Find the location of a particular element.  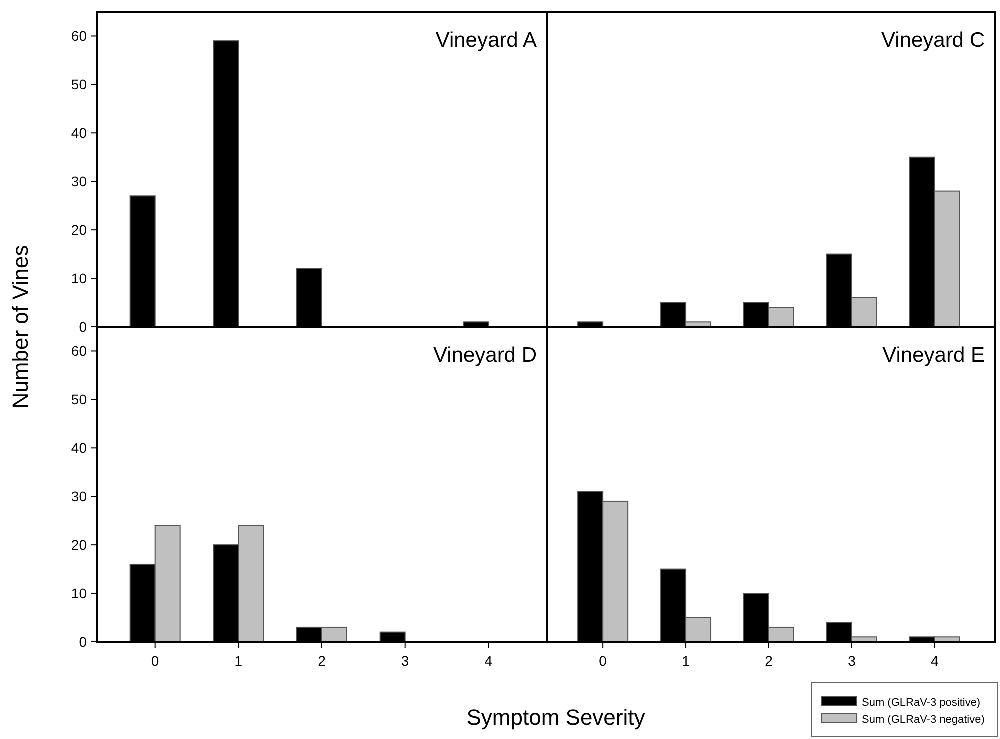

text: Vineyard A is located at coordinates (486, 40).